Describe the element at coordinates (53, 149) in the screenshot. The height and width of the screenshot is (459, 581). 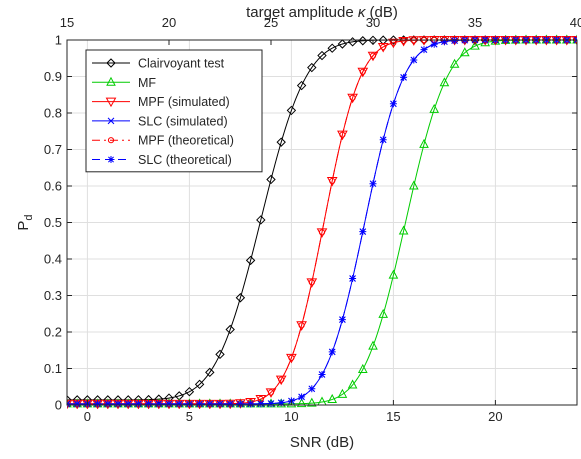
I see `y-tick-label: 0.7` at that location.